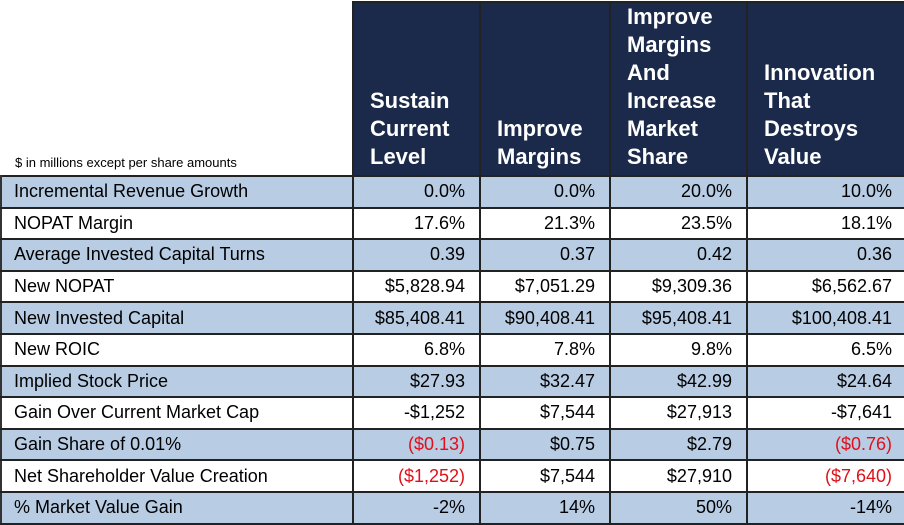 The image size is (904, 525). What do you see at coordinates (545, 89) in the screenshot?
I see `column-header: Improve Margins` at bounding box center [545, 89].